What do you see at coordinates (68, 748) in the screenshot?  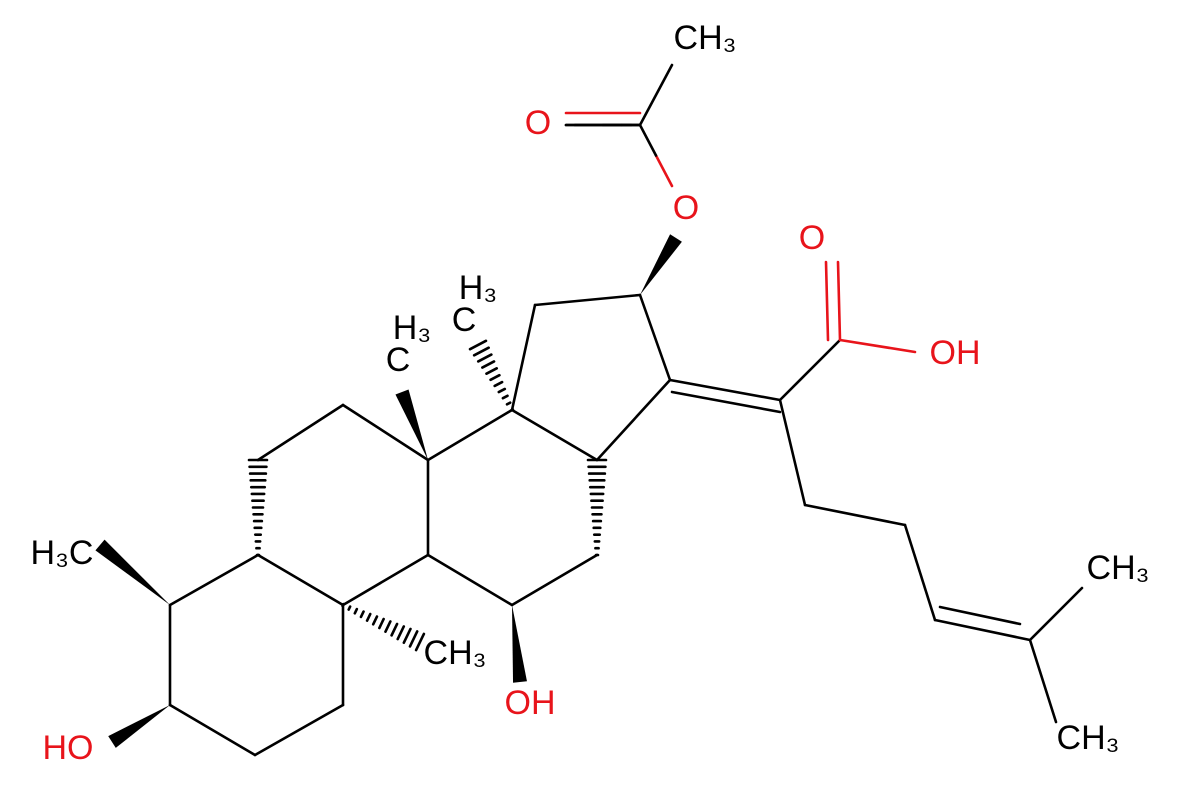 I see `atom-label: HO` at bounding box center [68, 748].